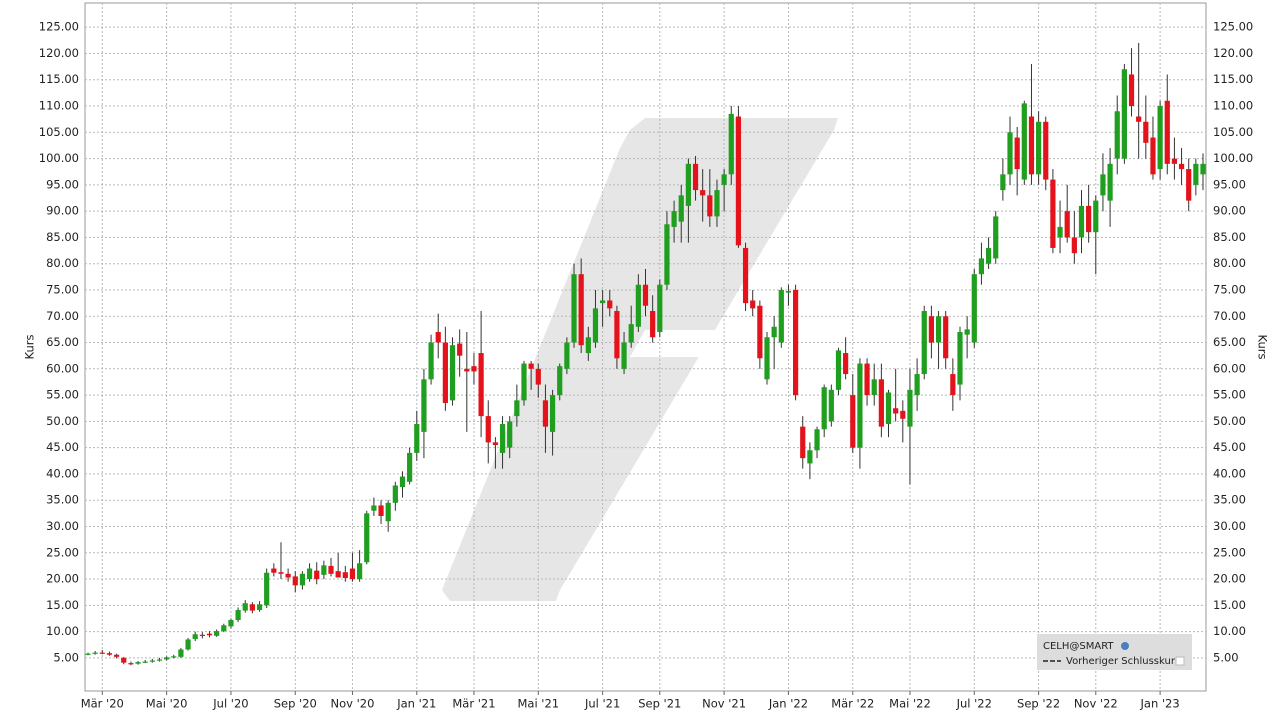 This screenshot has height=719, width=1280. I want to click on x-tick-label: Jul '22, so click(974, 704).